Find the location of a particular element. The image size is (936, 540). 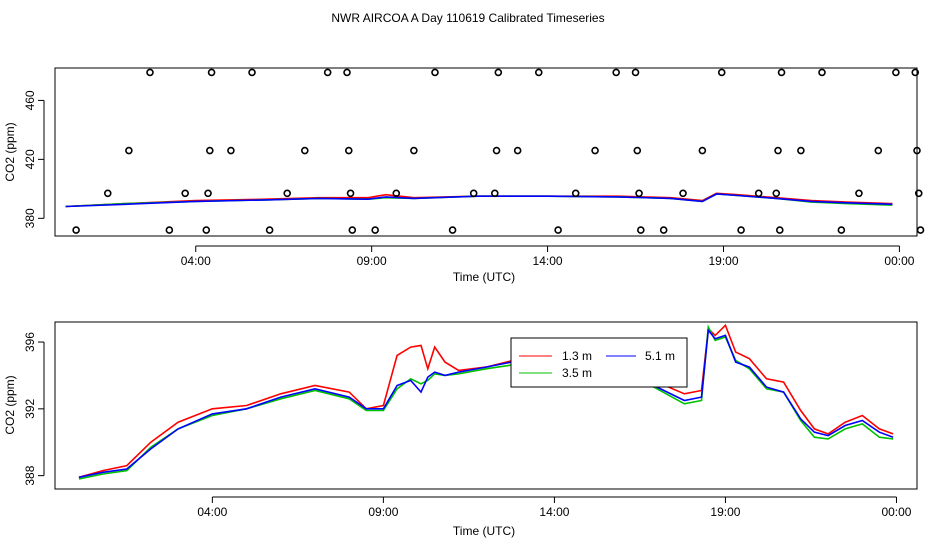

bottom-x-tick-label-0: 04:00 is located at coordinates (212, 512).